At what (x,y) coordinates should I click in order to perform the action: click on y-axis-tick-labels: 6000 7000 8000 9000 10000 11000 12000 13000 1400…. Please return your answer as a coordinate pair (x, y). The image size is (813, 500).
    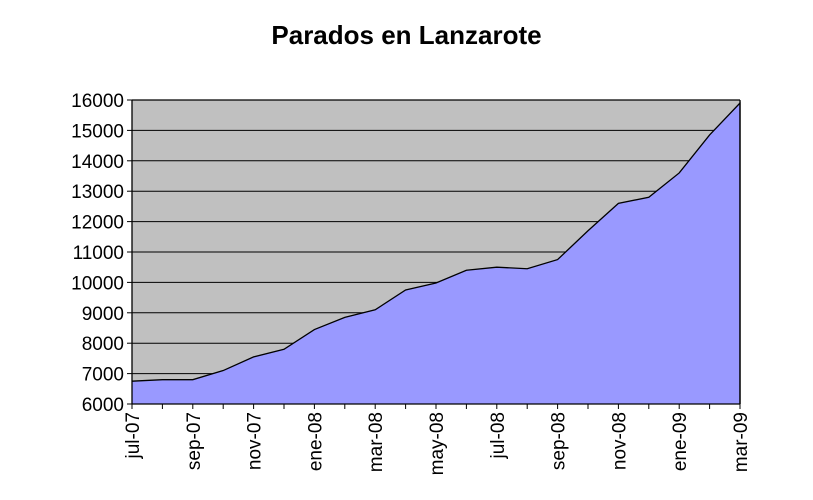
    Looking at the image, I should click on (97, 253).